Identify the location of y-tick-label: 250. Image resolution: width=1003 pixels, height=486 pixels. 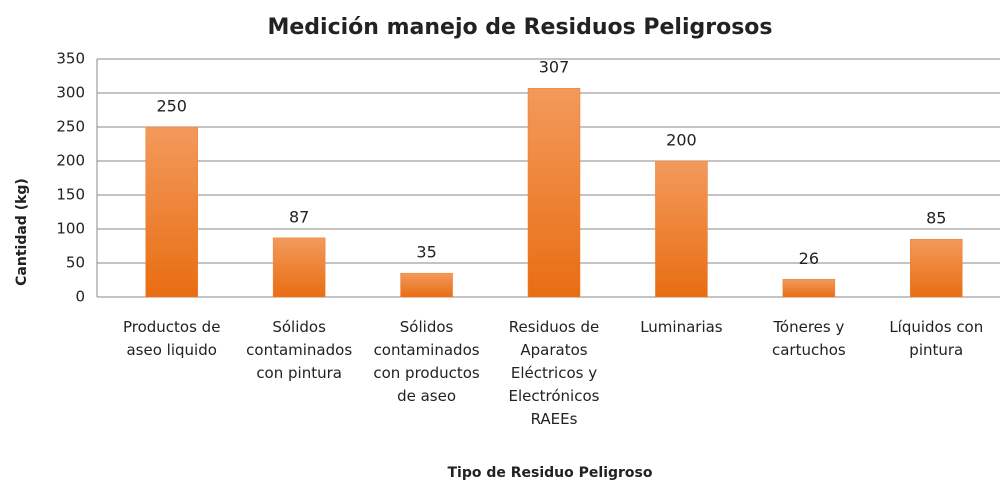
(70, 127).